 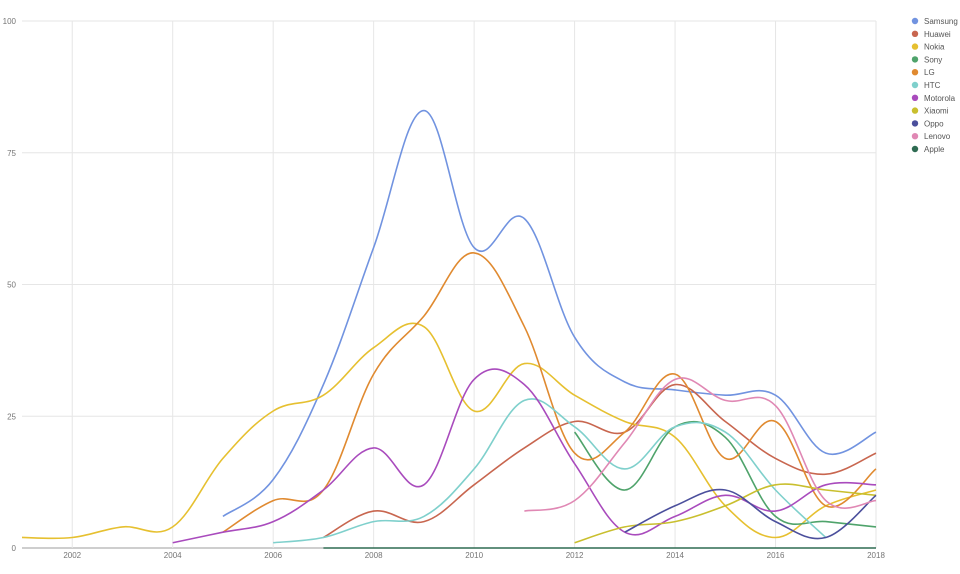 What do you see at coordinates (915, 46) in the screenshot?
I see `legend-swatch-nokia` at bounding box center [915, 46].